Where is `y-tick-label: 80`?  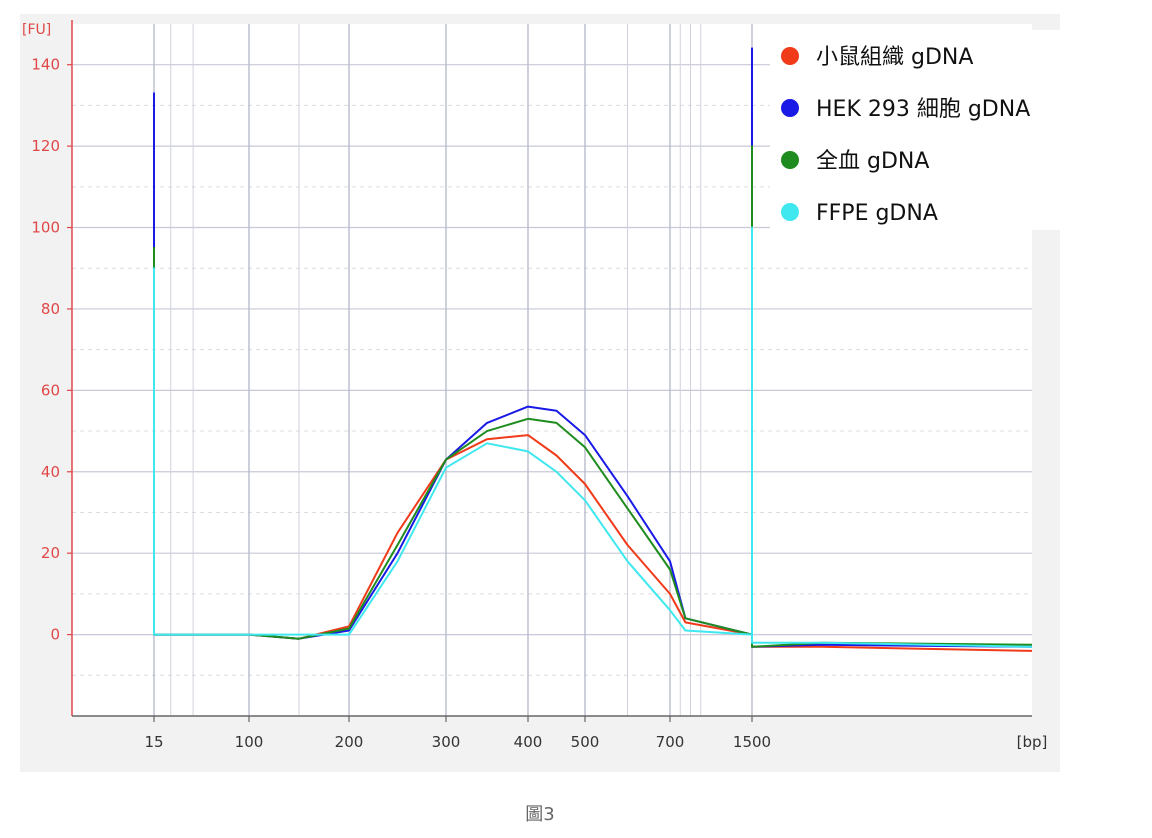
y-tick-label: 80 is located at coordinates (50, 309).